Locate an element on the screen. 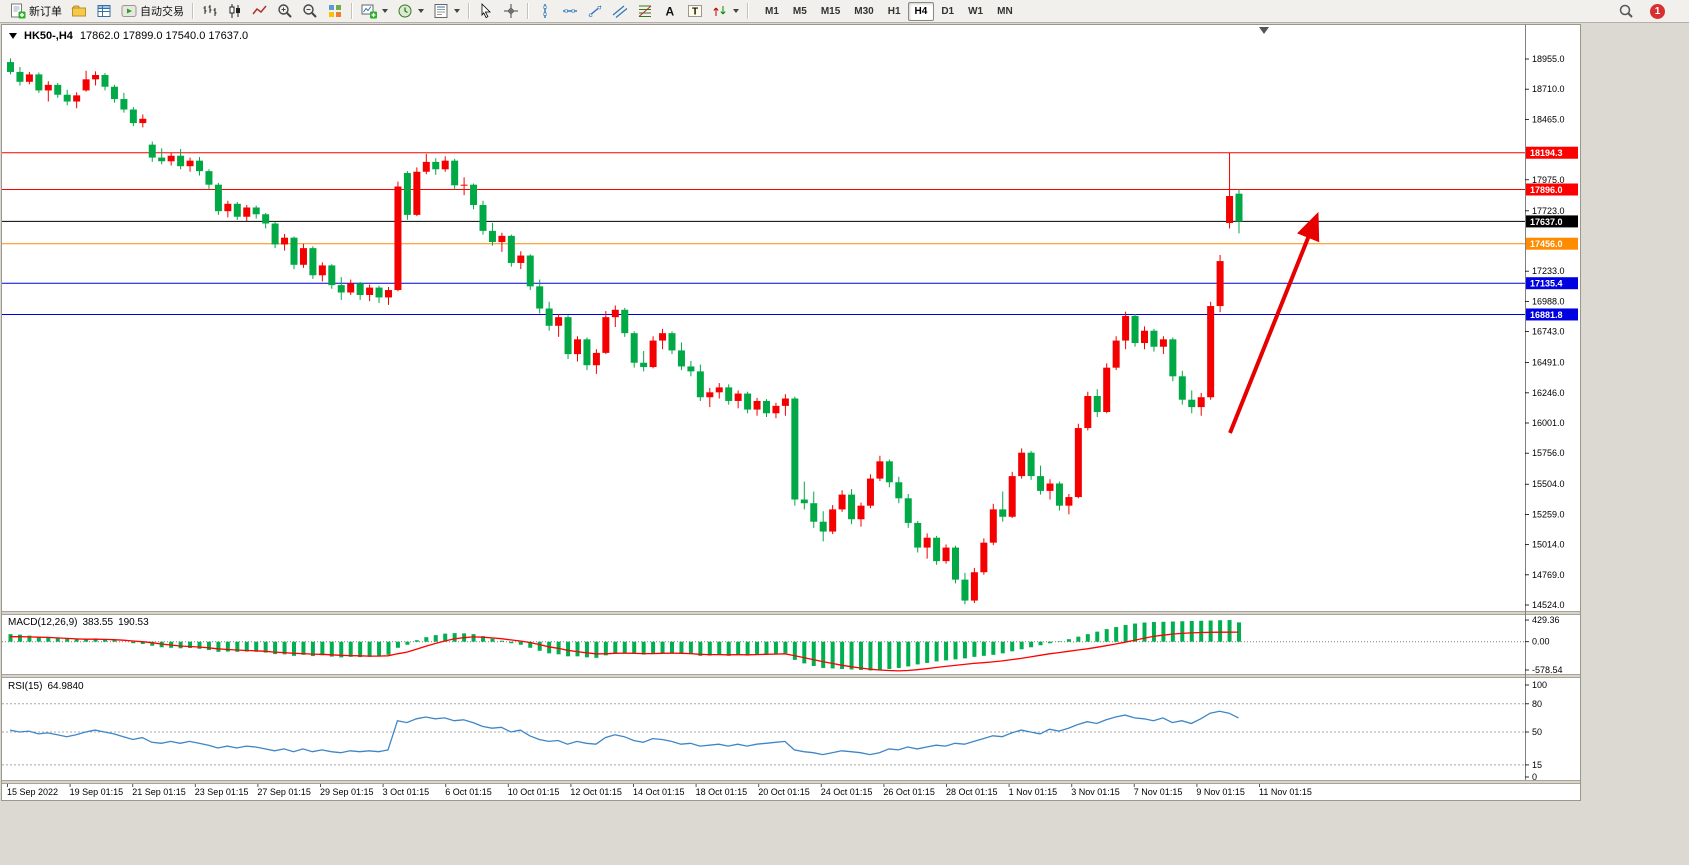  fibo-icon is located at coordinates (645, 11).